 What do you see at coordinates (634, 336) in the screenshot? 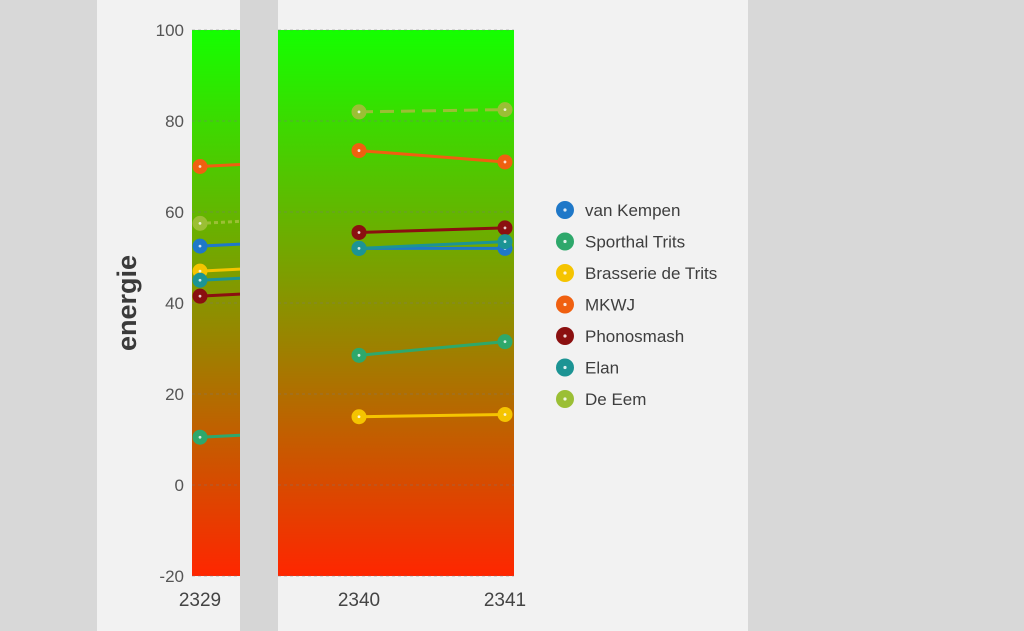
I see `legend-label: Phonosmash` at bounding box center [634, 336].